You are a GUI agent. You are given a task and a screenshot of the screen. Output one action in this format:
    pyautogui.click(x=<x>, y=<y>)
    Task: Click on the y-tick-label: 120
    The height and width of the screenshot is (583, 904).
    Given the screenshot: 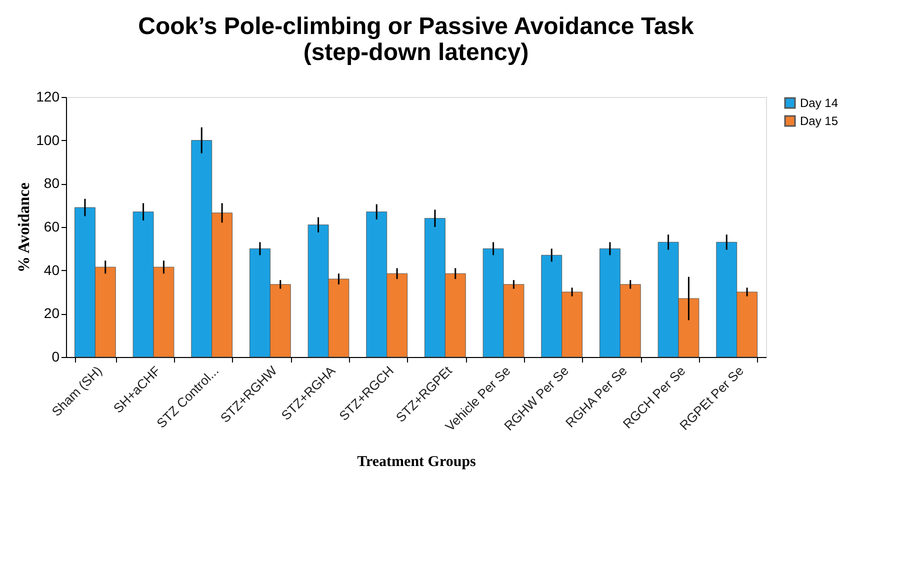 What is the action you would take?
    pyautogui.click(x=48, y=96)
    